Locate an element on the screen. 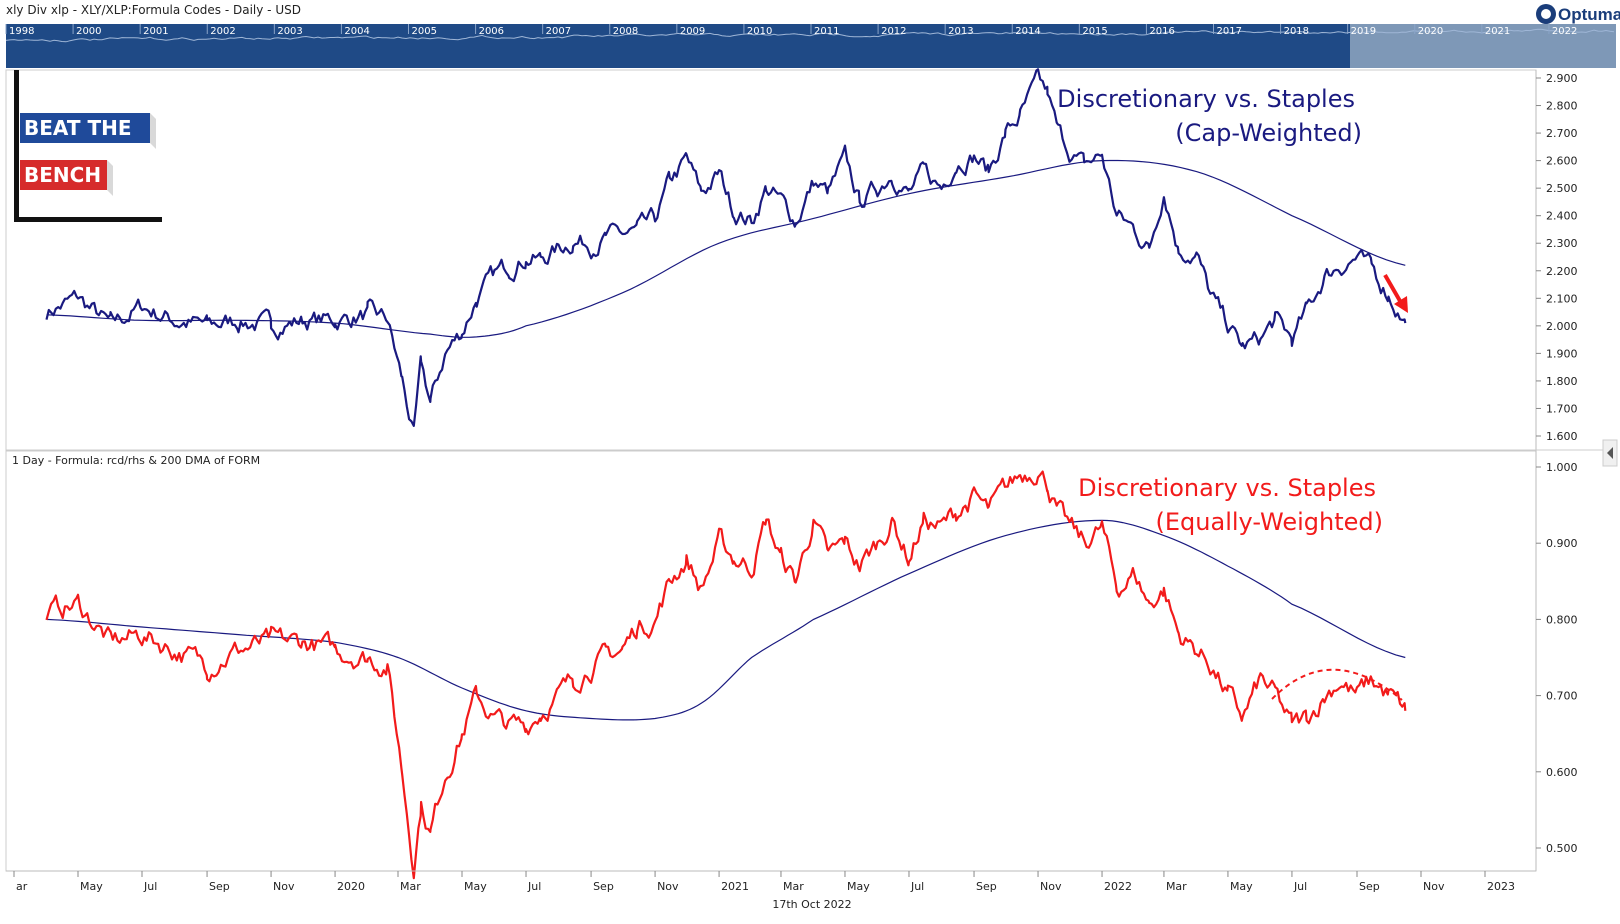 Image resolution: width=1620 pixels, height=924 pixels. top-y-tick-label: 2.400 is located at coordinates (1562, 216).